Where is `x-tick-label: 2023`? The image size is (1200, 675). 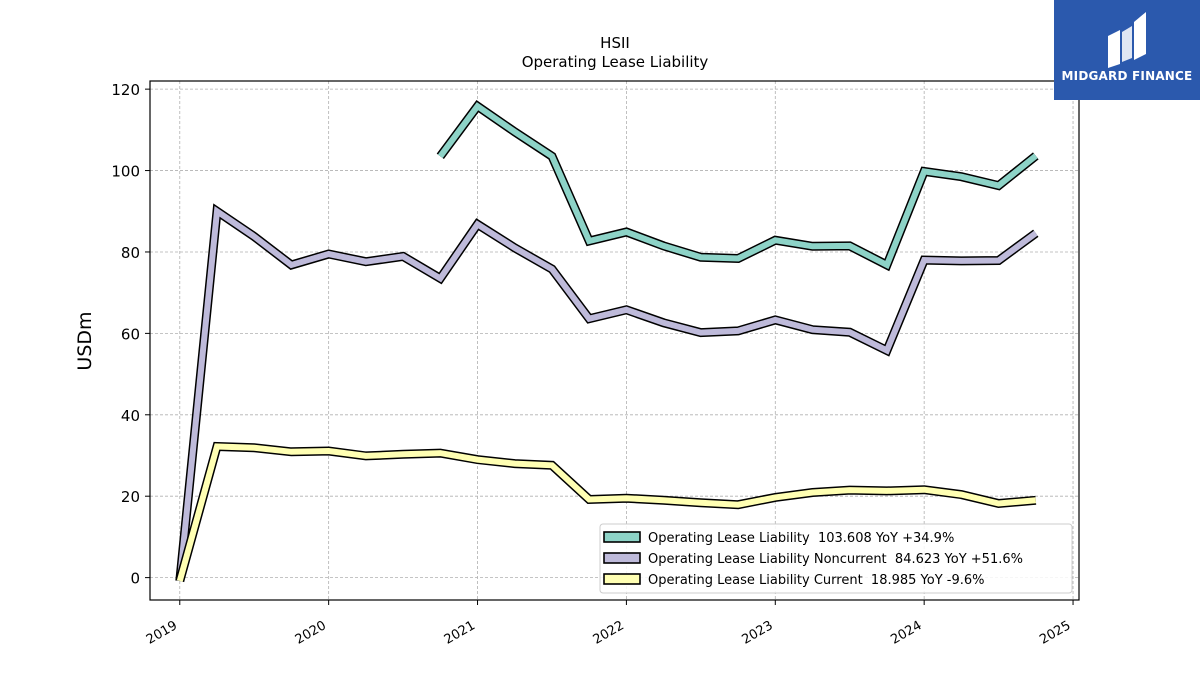 x-tick-label: 2023 is located at coordinates (757, 633).